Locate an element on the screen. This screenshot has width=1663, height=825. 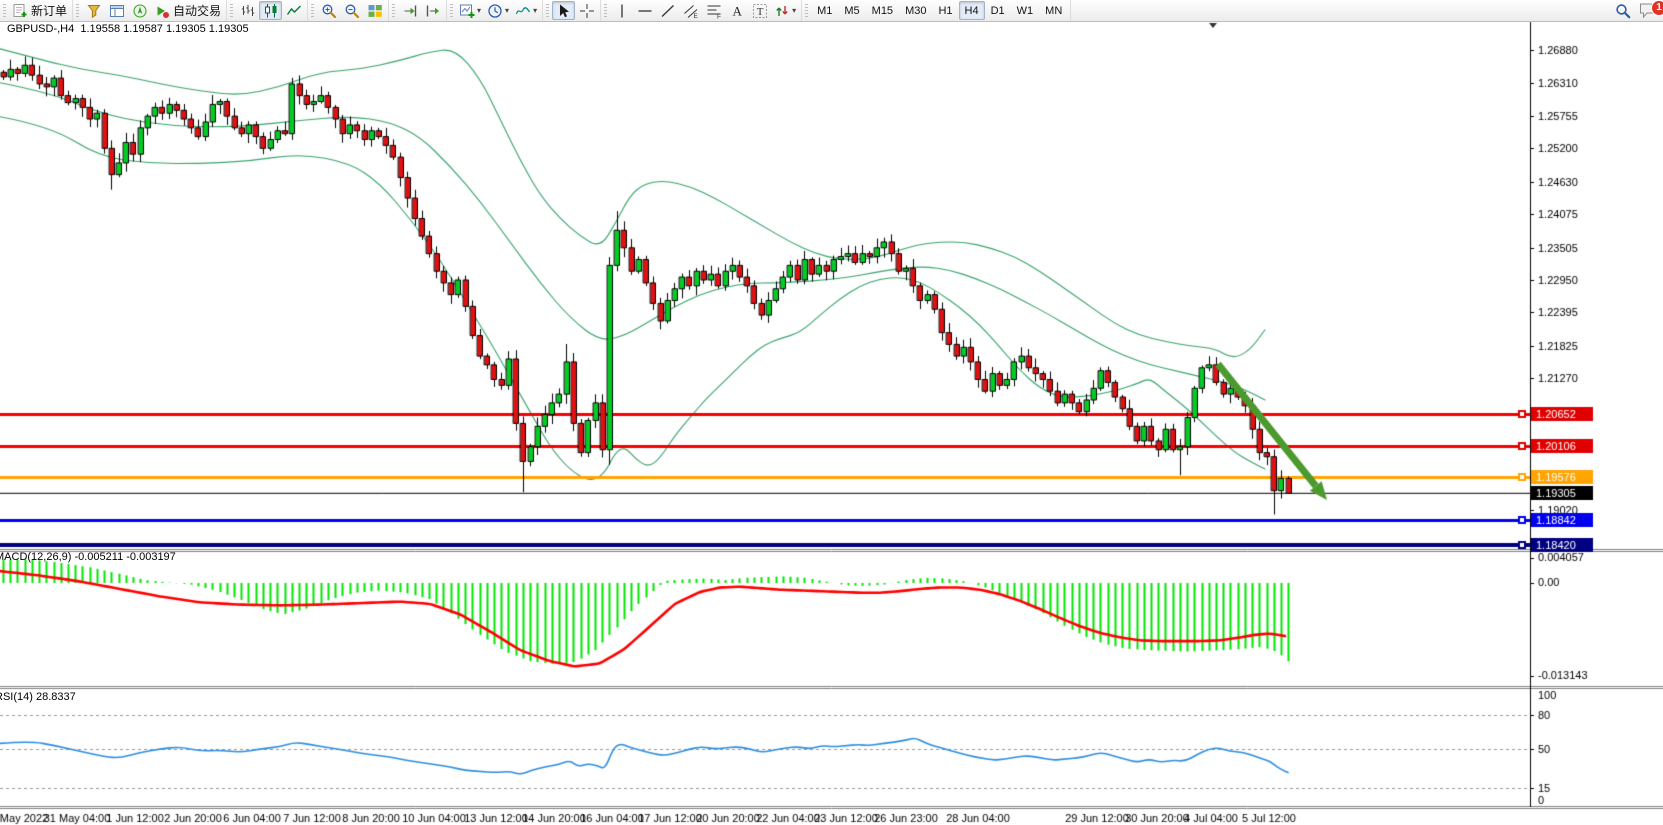
data-window-button is located at coordinates (116, 10).